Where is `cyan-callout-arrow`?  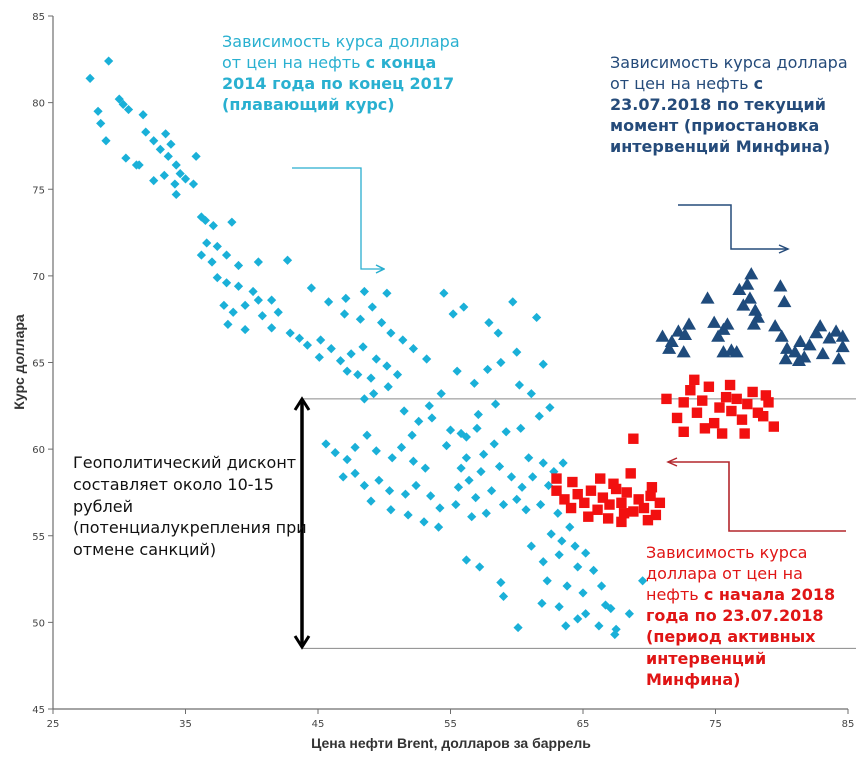 cyan-callout-arrow is located at coordinates (338, 218).